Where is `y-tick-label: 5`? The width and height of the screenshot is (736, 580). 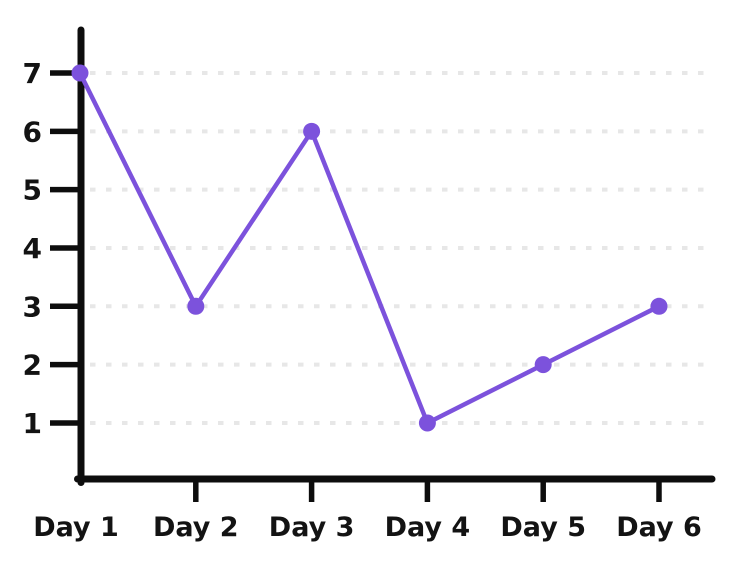 y-tick-label: 5 is located at coordinates (32, 190).